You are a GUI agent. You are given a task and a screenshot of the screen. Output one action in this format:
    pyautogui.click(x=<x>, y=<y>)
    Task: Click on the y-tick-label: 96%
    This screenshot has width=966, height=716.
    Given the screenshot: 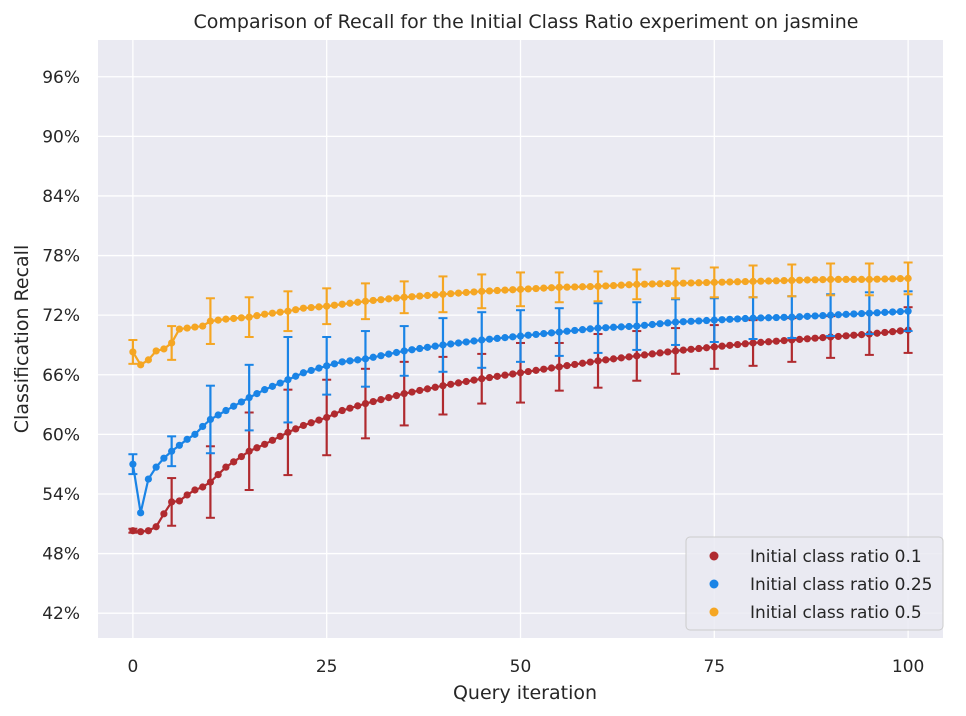 What is the action you would take?
    pyautogui.click(x=61, y=78)
    